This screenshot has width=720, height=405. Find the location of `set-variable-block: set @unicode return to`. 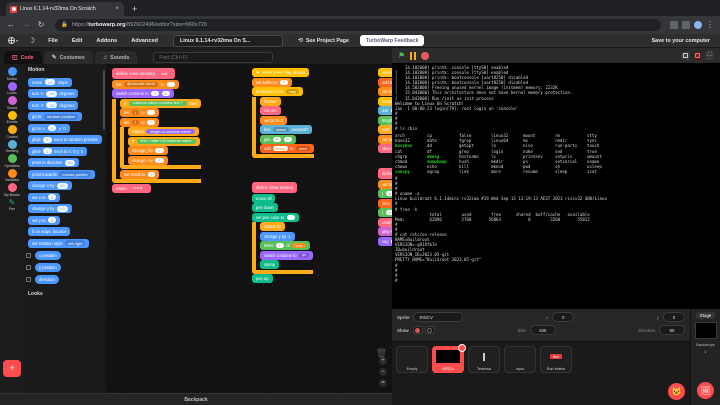

set-variable-block: set @unicode return to is located at coordinates (145, 84).